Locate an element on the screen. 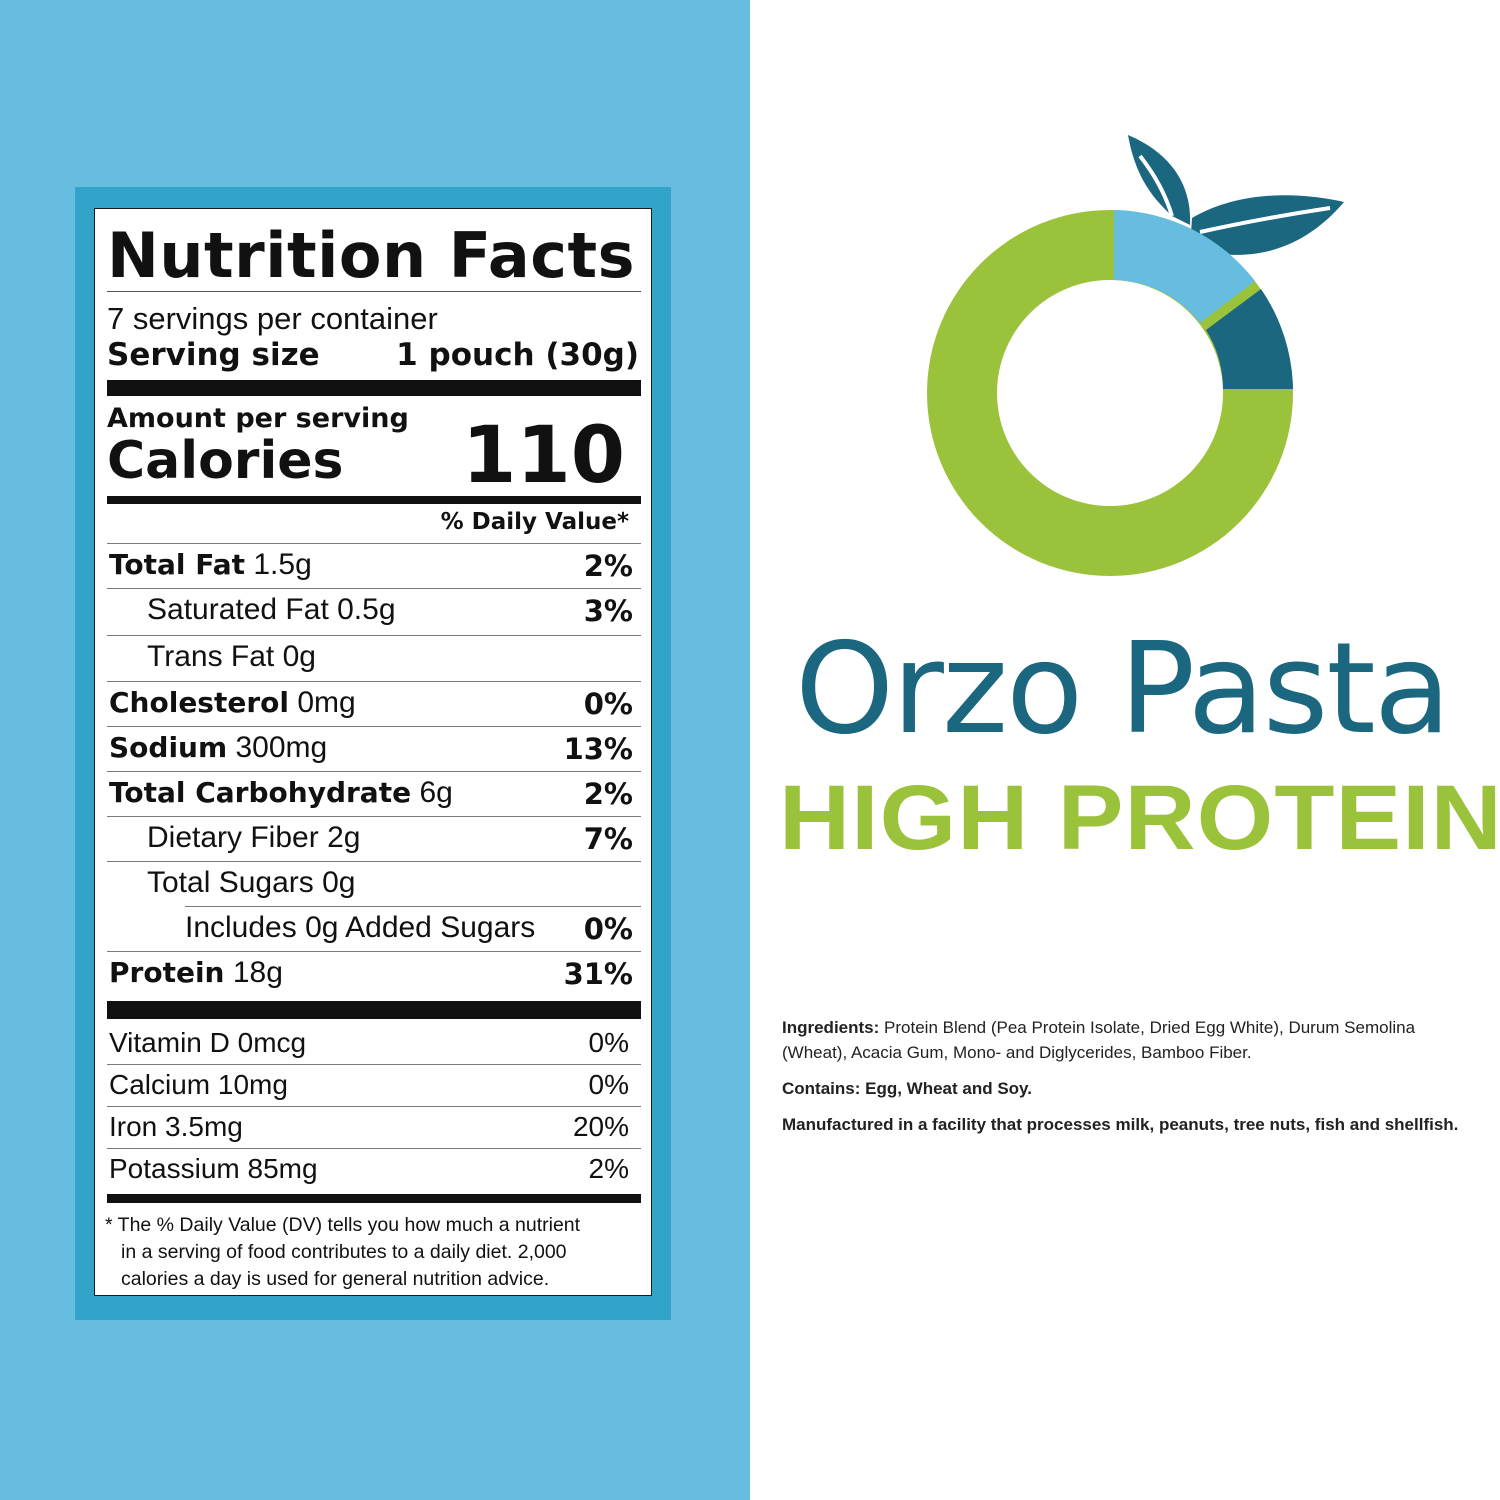 The height and width of the screenshot is (1500, 1500). nutrient-dv: 3% is located at coordinates (608, 611).